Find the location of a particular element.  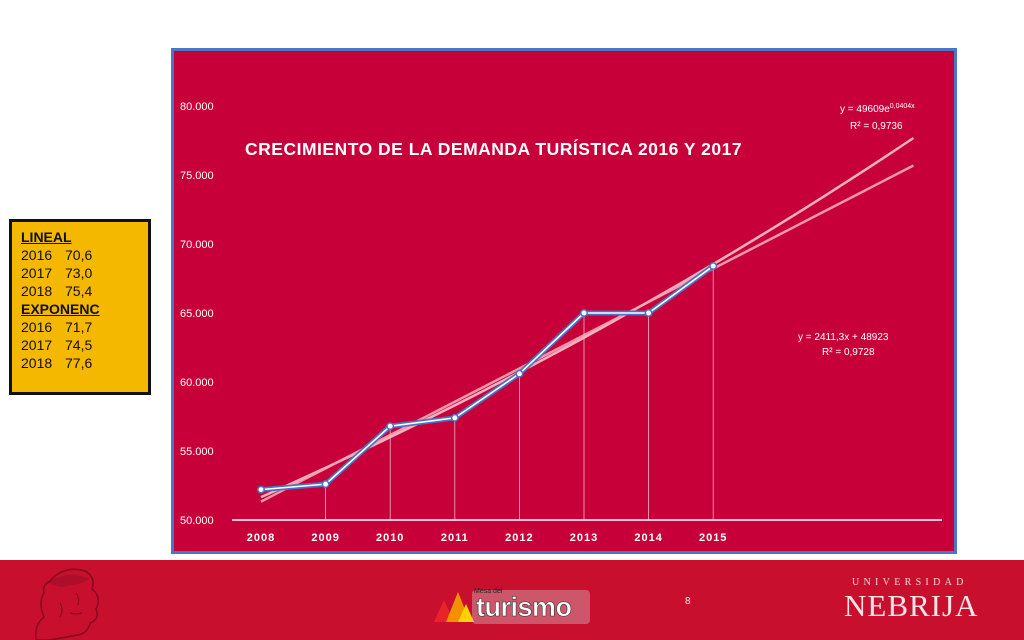

portrait-icon is located at coordinates (67, 604).